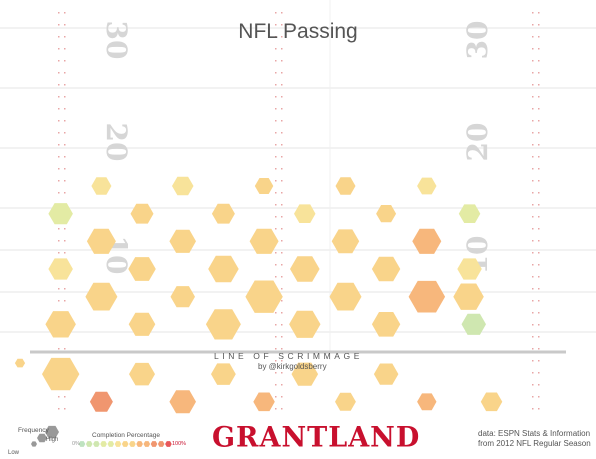 The height and width of the screenshot is (459, 596). I want to click on completion-legend-high: 100%, so click(179, 444).